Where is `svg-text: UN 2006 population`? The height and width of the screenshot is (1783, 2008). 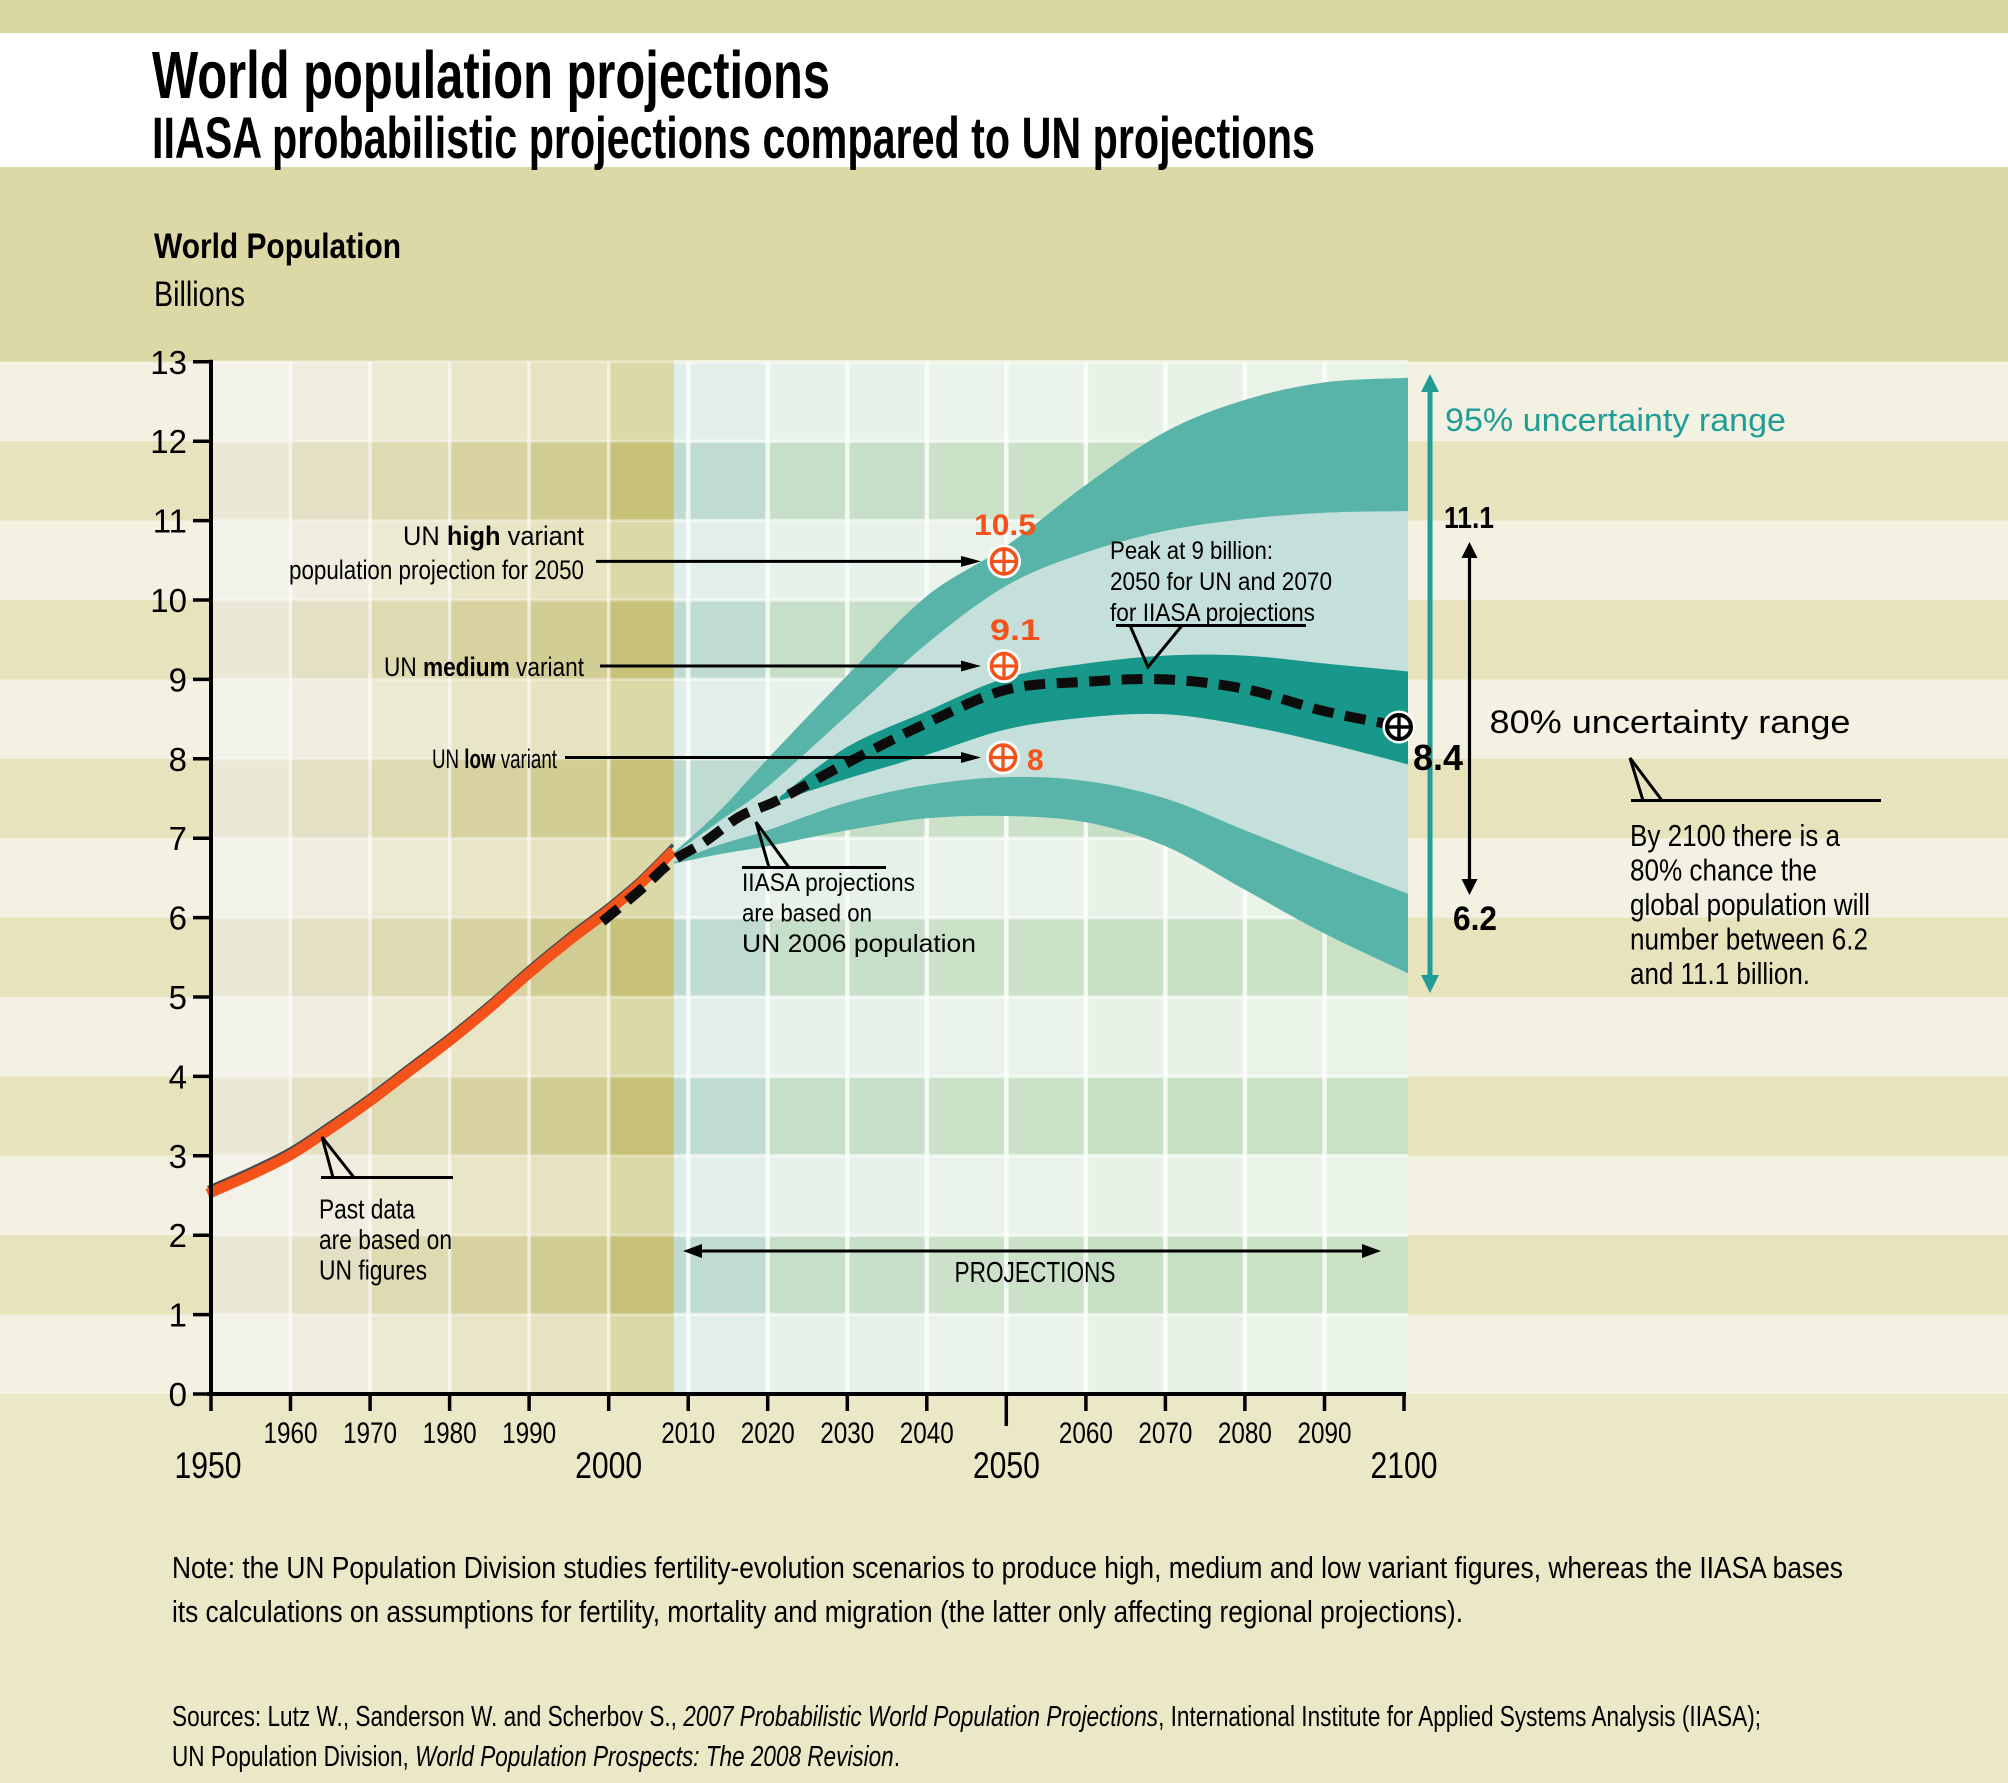
svg-text: UN 2006 population is located at coordinates (859, 944).